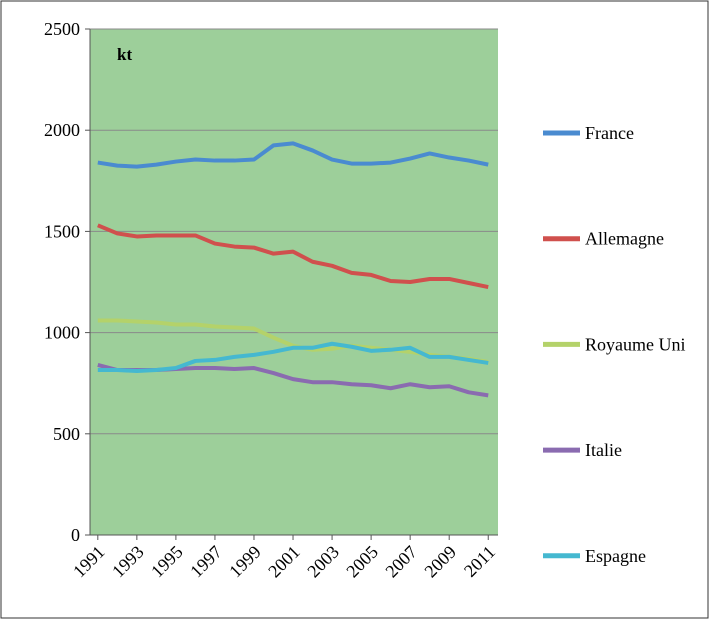 This screenshot has width=709, height=624. Describe the element at coordinates (66, 434) in the screenshot. I see `y-tick-label: 500` at that location.